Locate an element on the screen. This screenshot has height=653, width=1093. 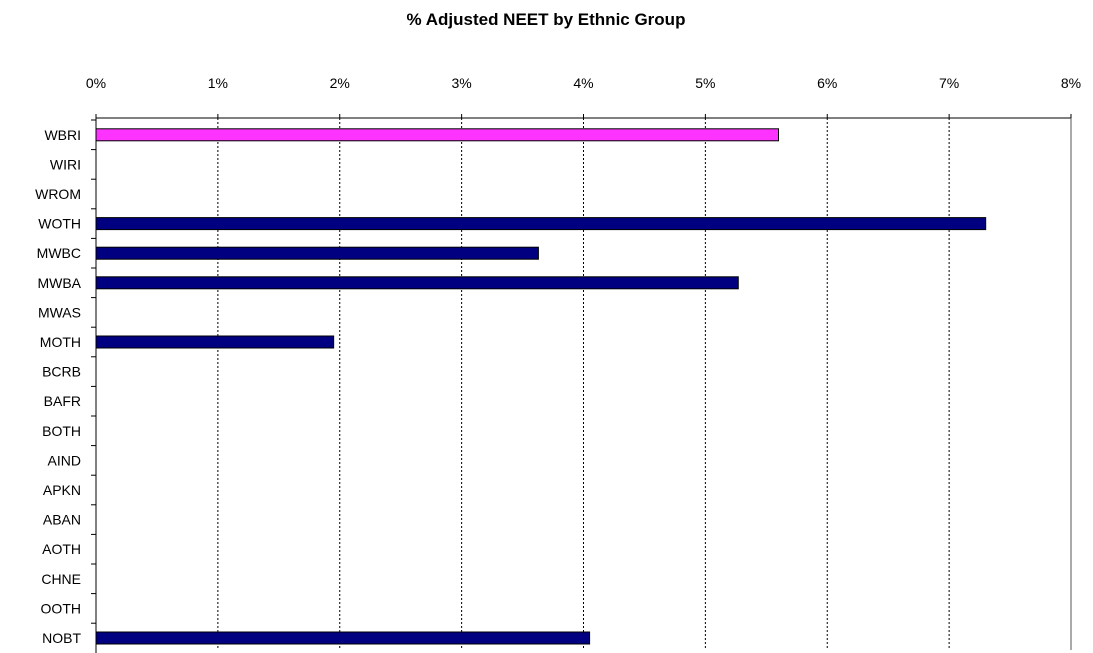
bar-mwbc is located at coordinates (317, 253).